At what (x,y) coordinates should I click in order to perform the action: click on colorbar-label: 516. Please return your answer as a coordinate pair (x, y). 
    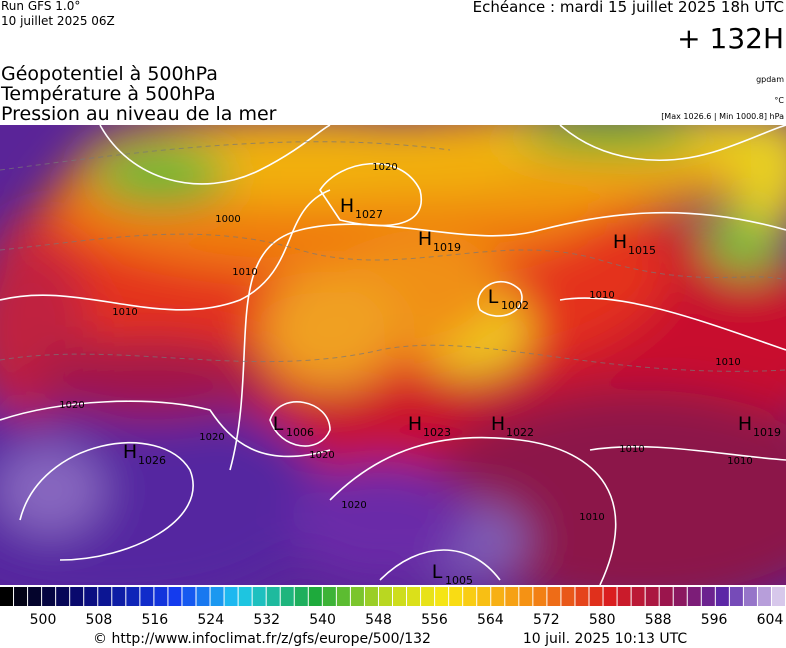
    Looking at the image, I should click on (154, 620).